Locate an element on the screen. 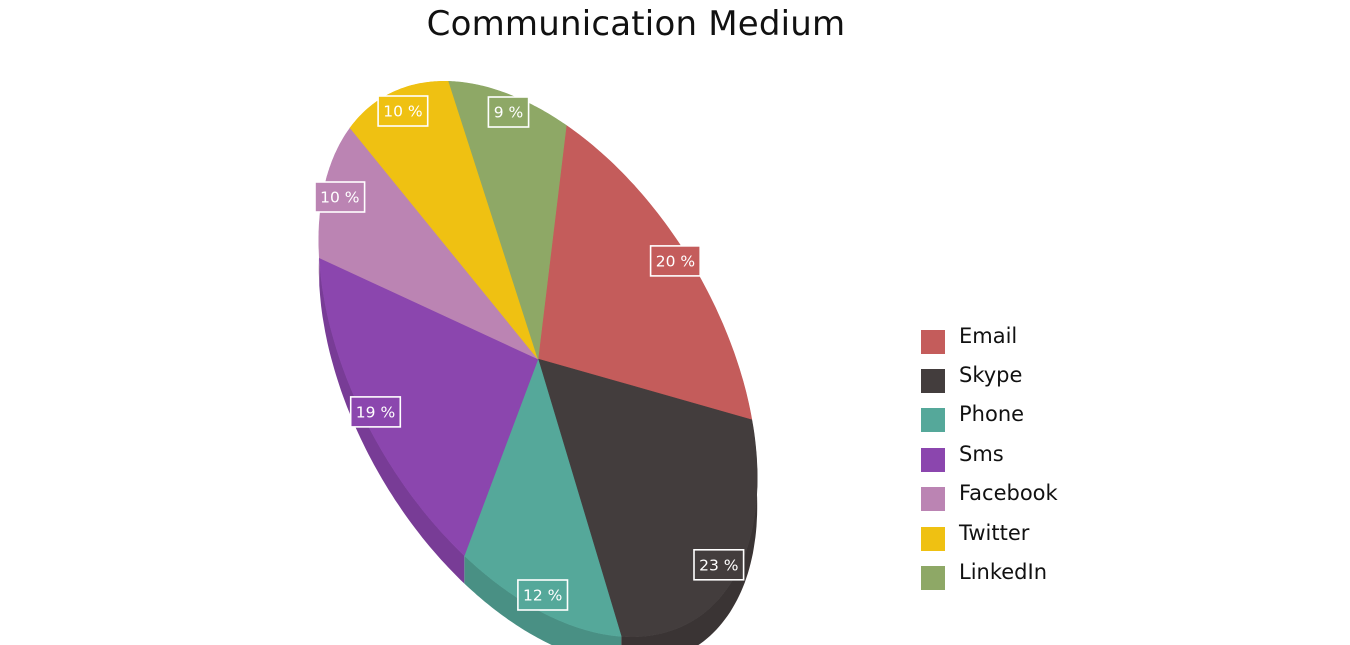 This screenshot has width=1350, height=645. data-label-text: 23 % is located at coordinates (718, 565).